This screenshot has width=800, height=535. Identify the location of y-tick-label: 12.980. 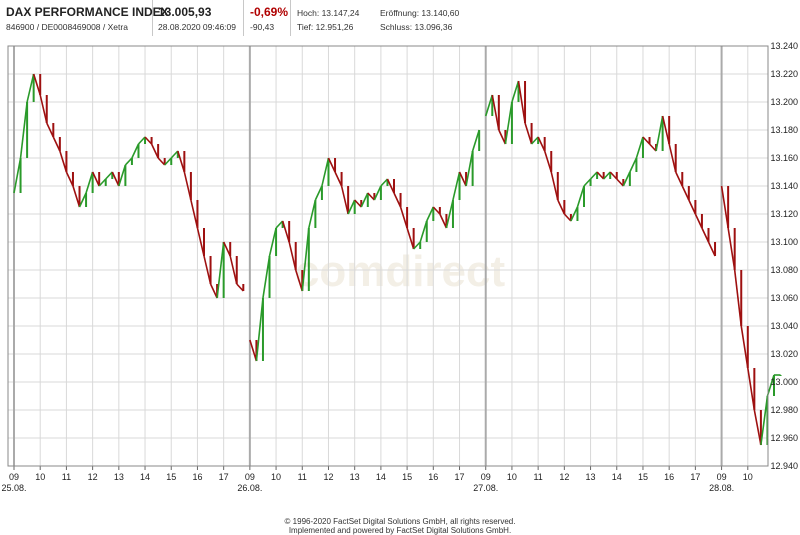
(784, 410).